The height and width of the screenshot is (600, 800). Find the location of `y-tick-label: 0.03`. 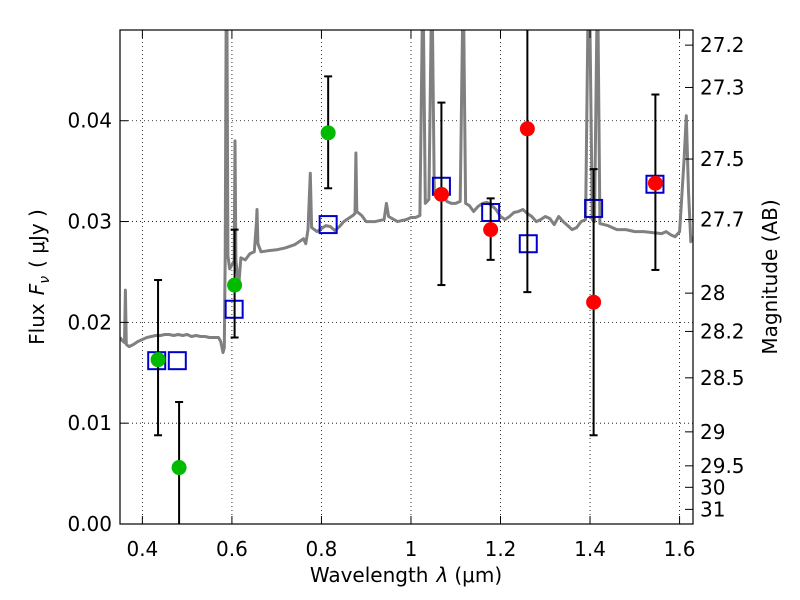

y-tick-label: 0.03 is located at coordinates (89, 222).